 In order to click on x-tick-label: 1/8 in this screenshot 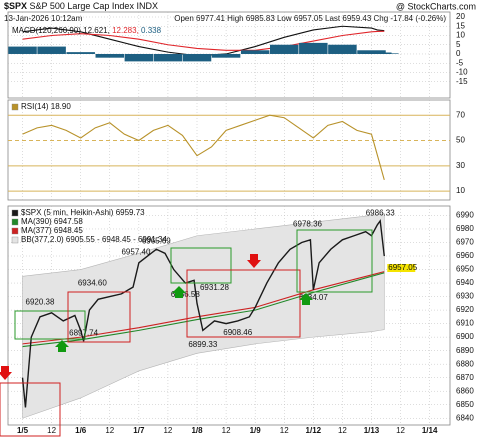, I will do `click(197, 430)`.